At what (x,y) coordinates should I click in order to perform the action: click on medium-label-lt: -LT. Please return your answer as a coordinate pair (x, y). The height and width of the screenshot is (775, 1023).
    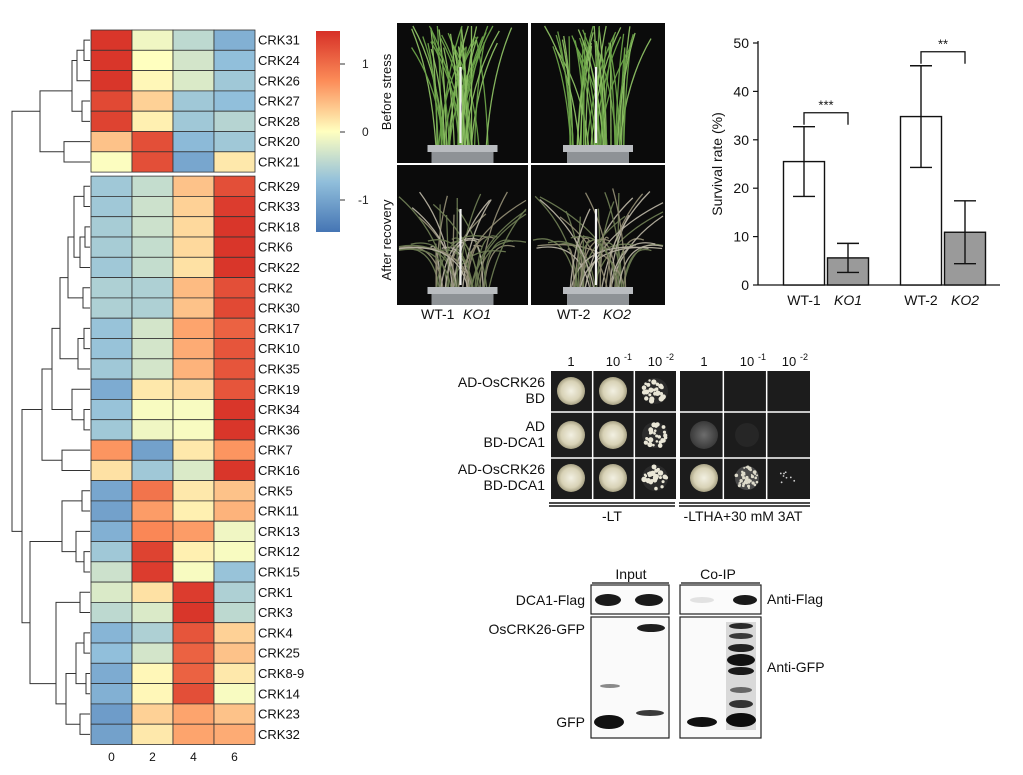
    Looking at the image, I should click on (612, 516).